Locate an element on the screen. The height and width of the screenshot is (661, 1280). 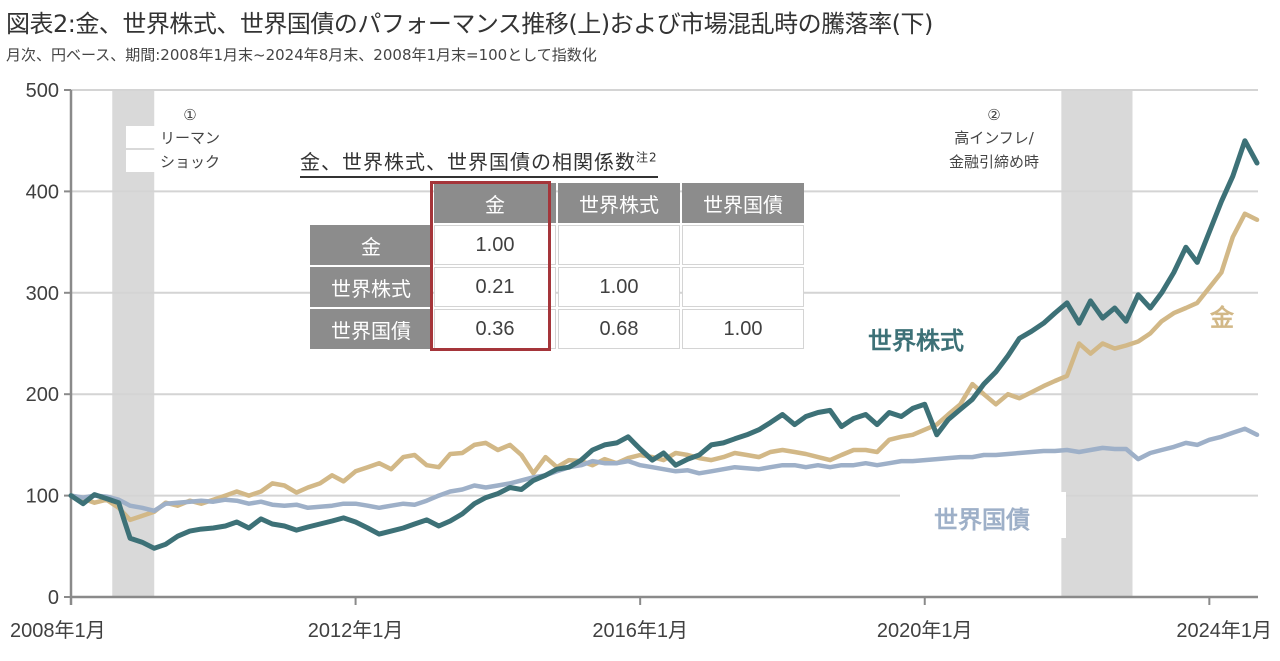
series-label-bond: 世界国債 is located at coordinates (982, 520).